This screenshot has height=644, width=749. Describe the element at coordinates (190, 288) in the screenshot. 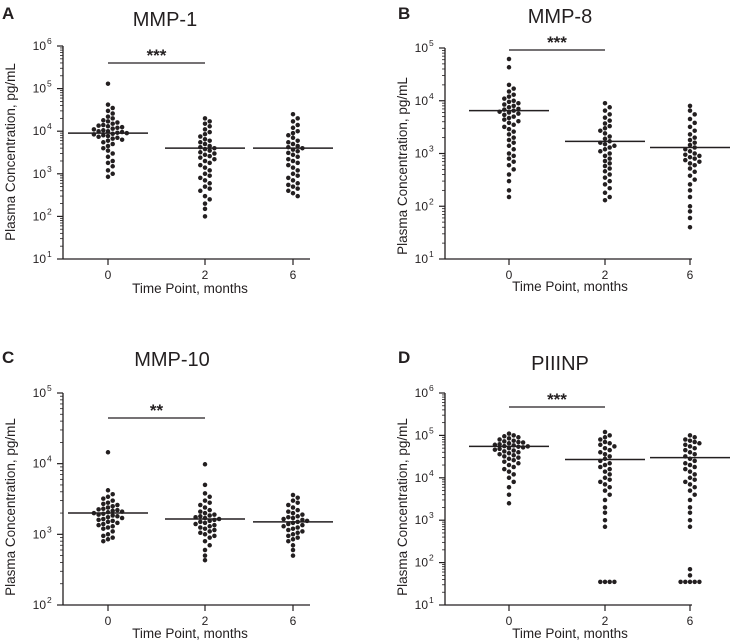

I see `x-axis-label: Time Point, months` at that location.